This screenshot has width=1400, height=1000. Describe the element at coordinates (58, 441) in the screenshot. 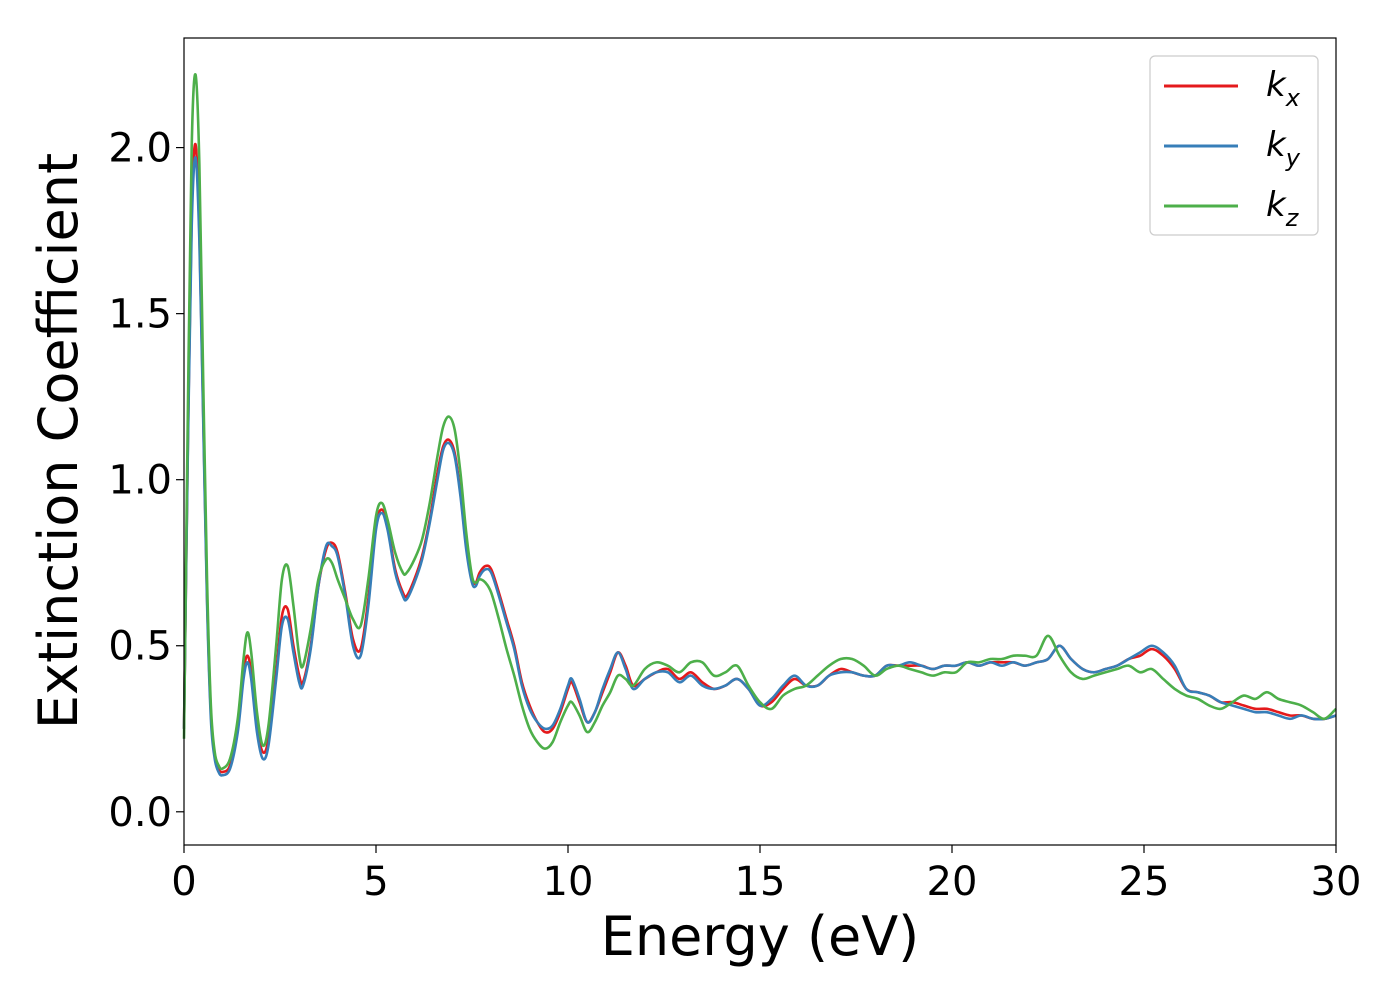

I see `y-axis-label: Extinction Coefficient` at that location.